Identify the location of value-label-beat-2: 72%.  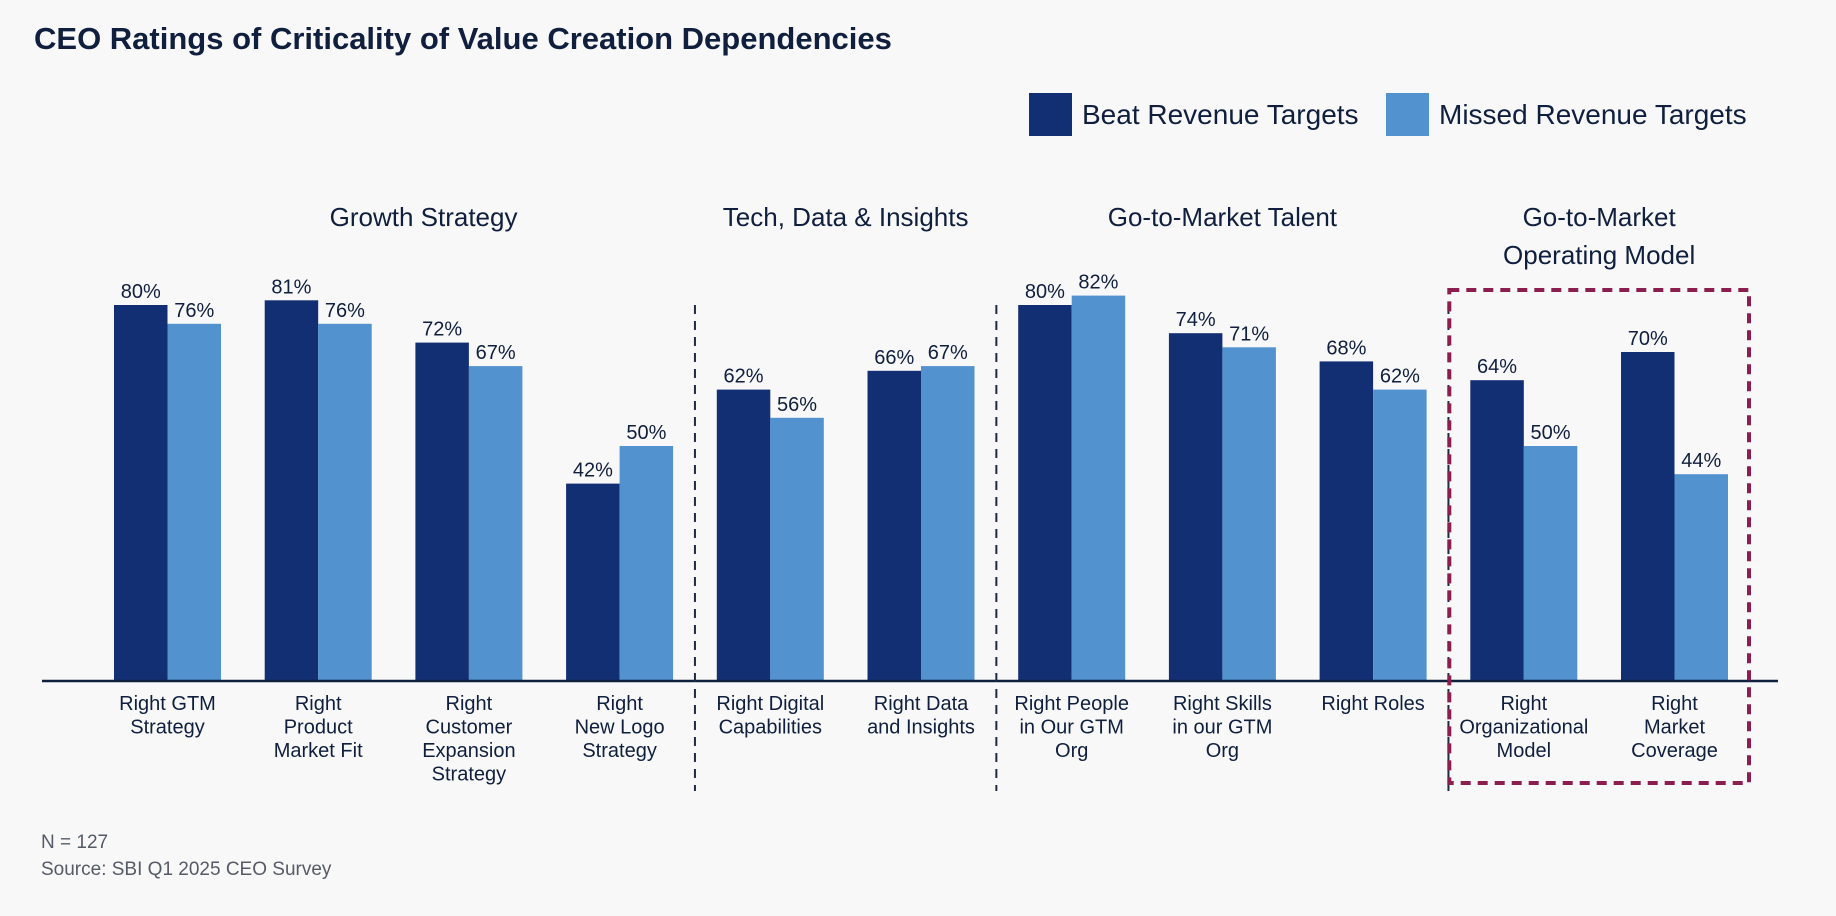
(442, 330).